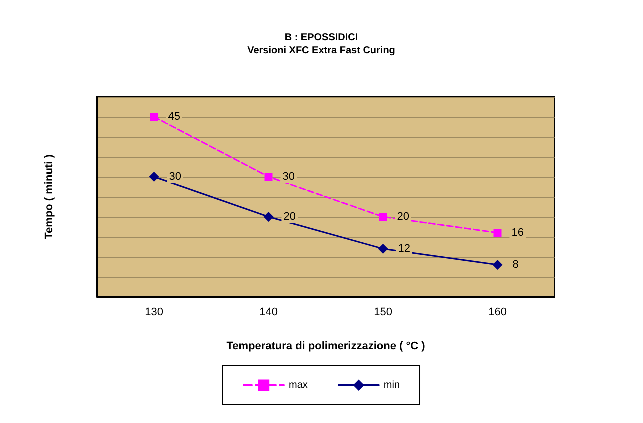 This screenshot has width=643, height=423. Describe the element at coordinates (518, 233) in the screenshot. I see `data-label: 16` at that location.